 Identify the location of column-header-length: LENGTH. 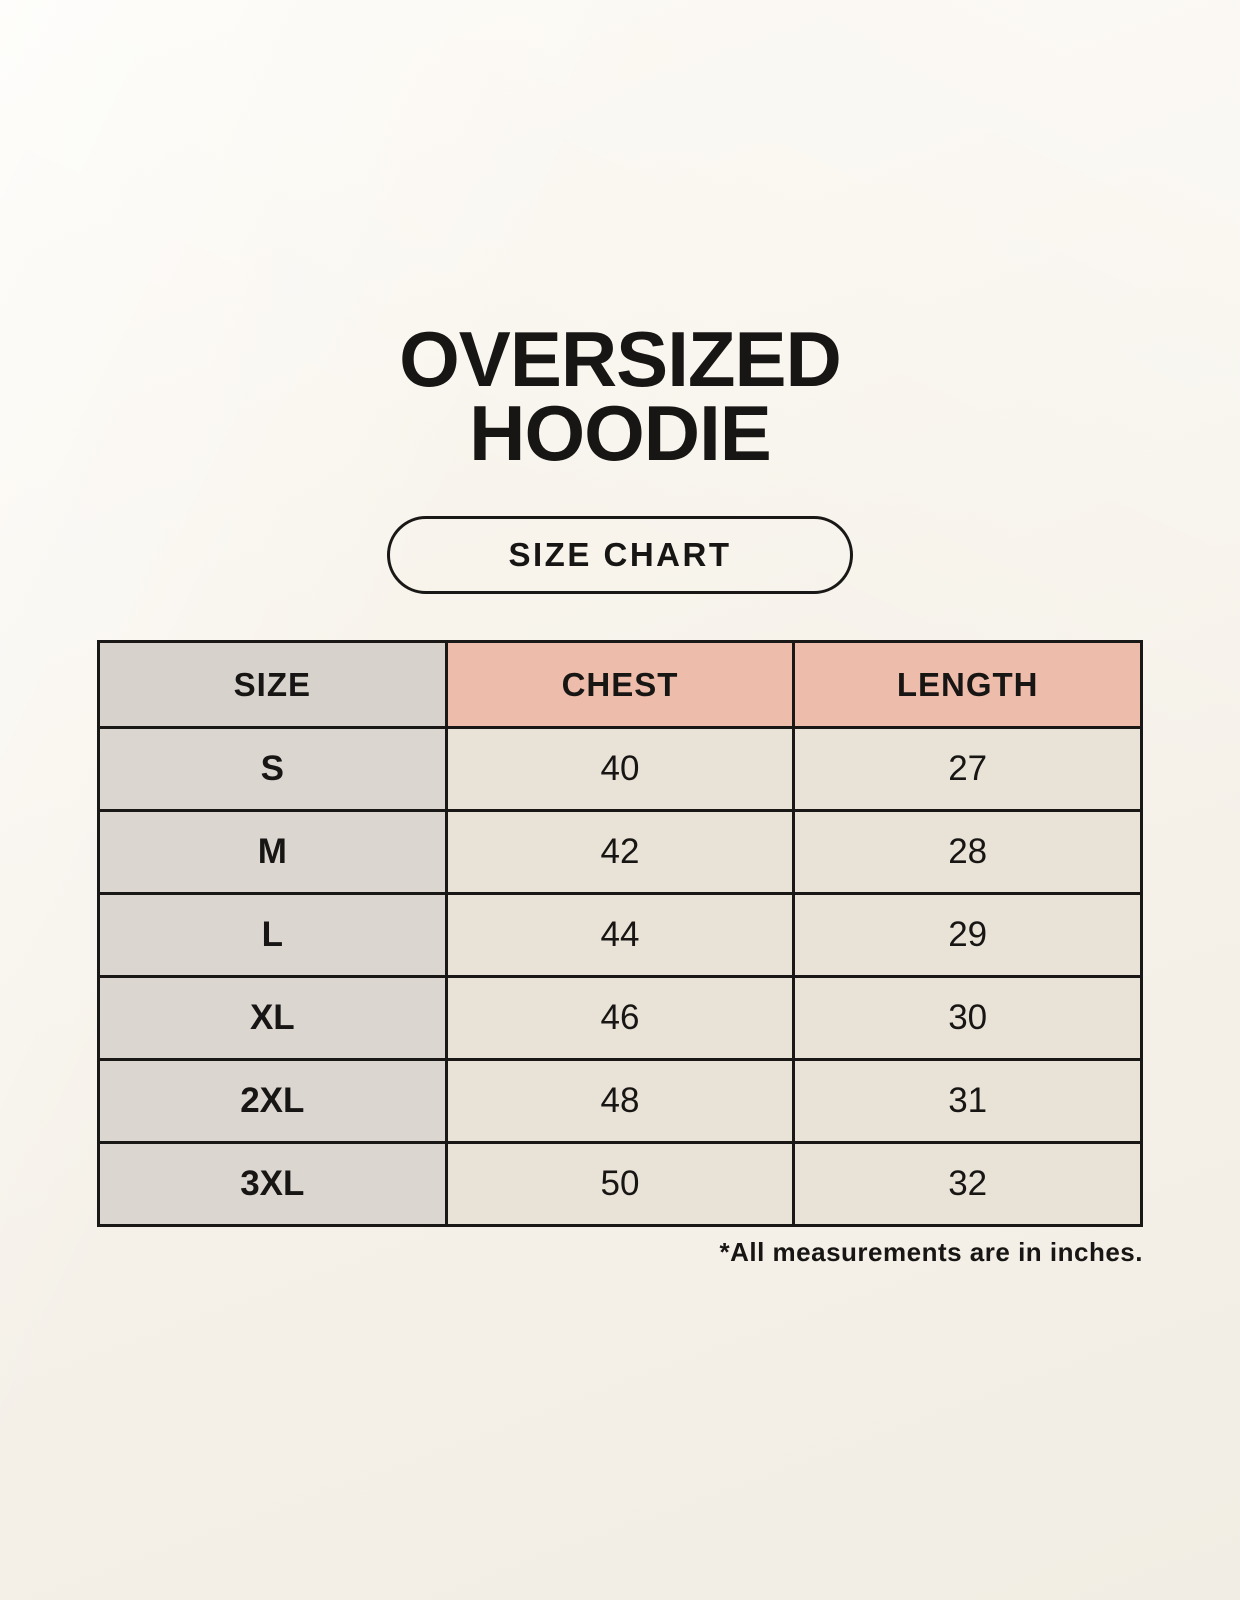
(967, 685).